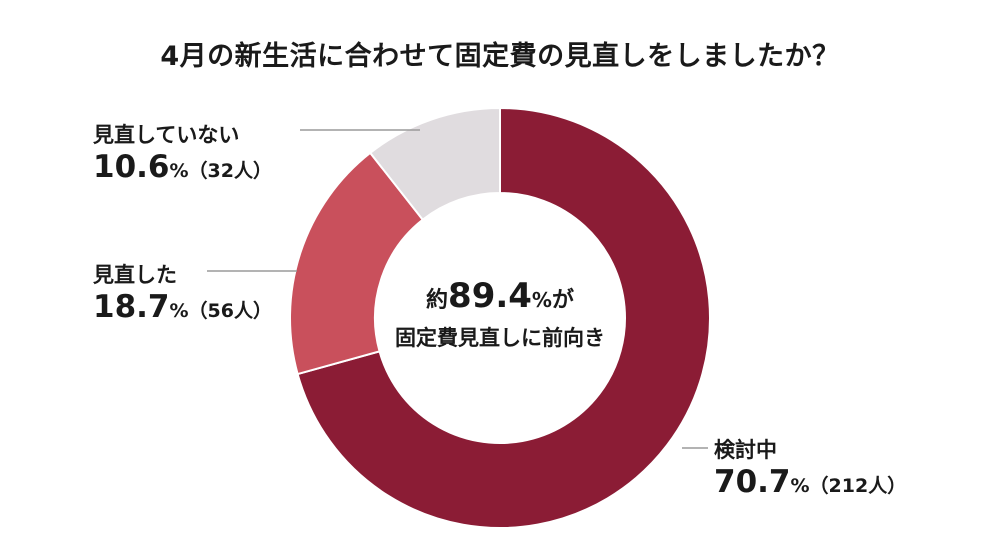 This screenshot has width=1000, height=558. What do you see at coordinates (500, 338) in the screenshot?
I see `center-label-line2: 固定費見直しに前向き` at bounding box center [500, 338].